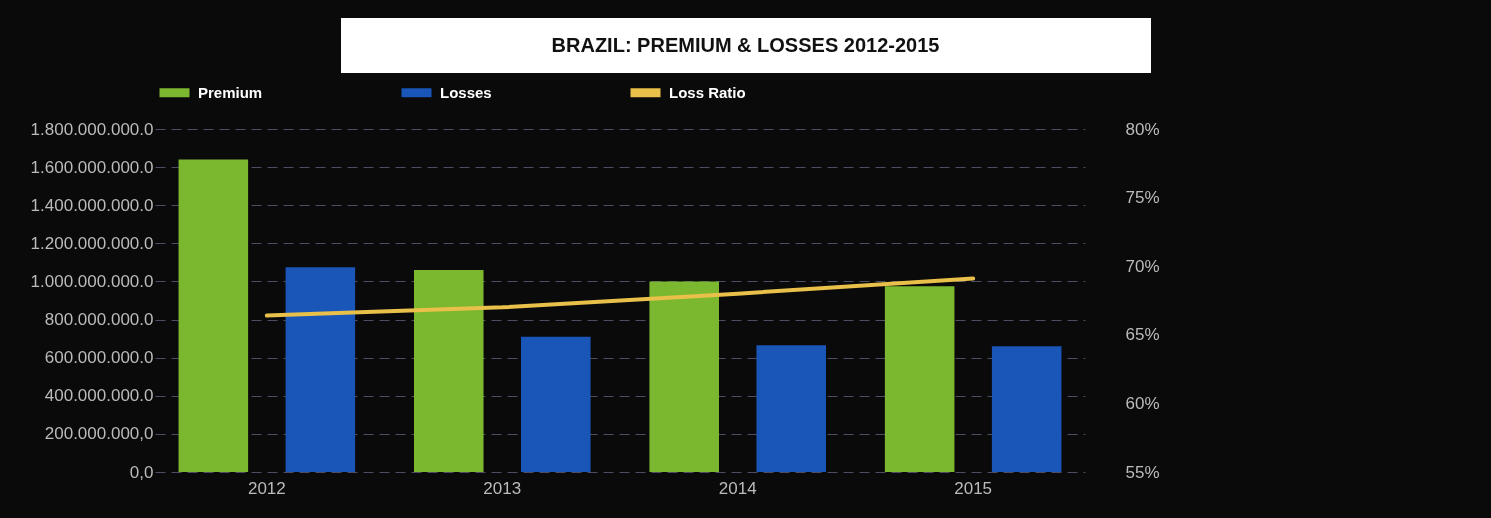 This screenshot has height=518, width=1491. I want to click on x-tick-label: 2015, so click(973, 488).